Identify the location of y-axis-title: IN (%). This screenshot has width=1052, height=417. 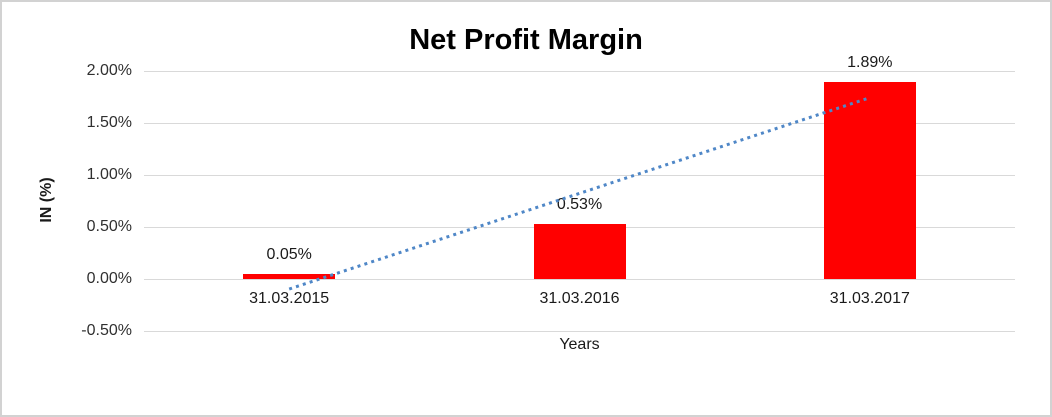
(46, 200).